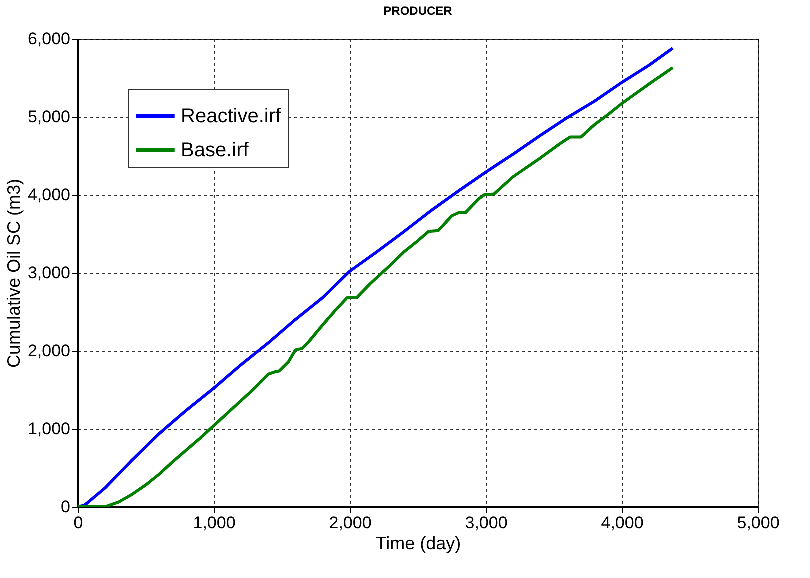 The height and width of the screenshot is (578, 810). What do you see at coordinates (758, 523) in the screenshot?
I see `x-tick-label: 5,000` at bounding box center [758, 523].